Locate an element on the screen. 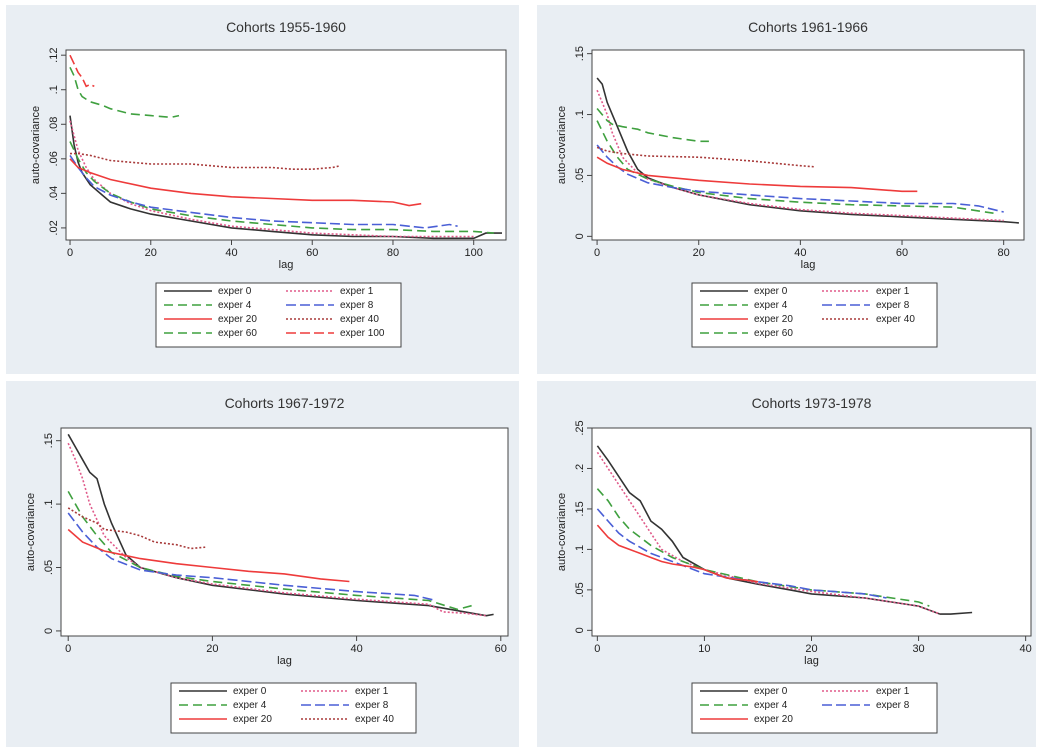  y-tick-label: .02 is located at coordinates (54, 227).